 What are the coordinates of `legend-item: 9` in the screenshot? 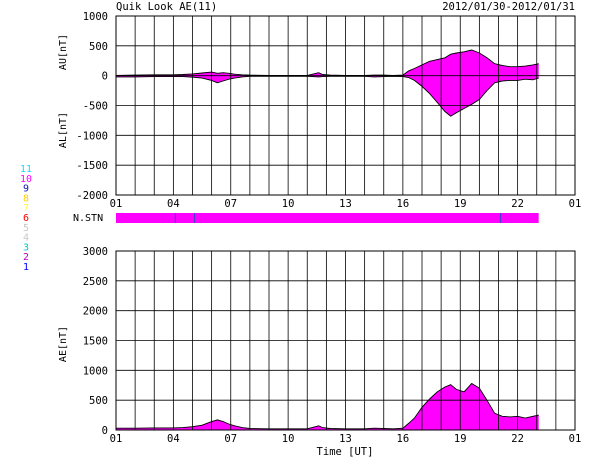 It's located at (26, 189).